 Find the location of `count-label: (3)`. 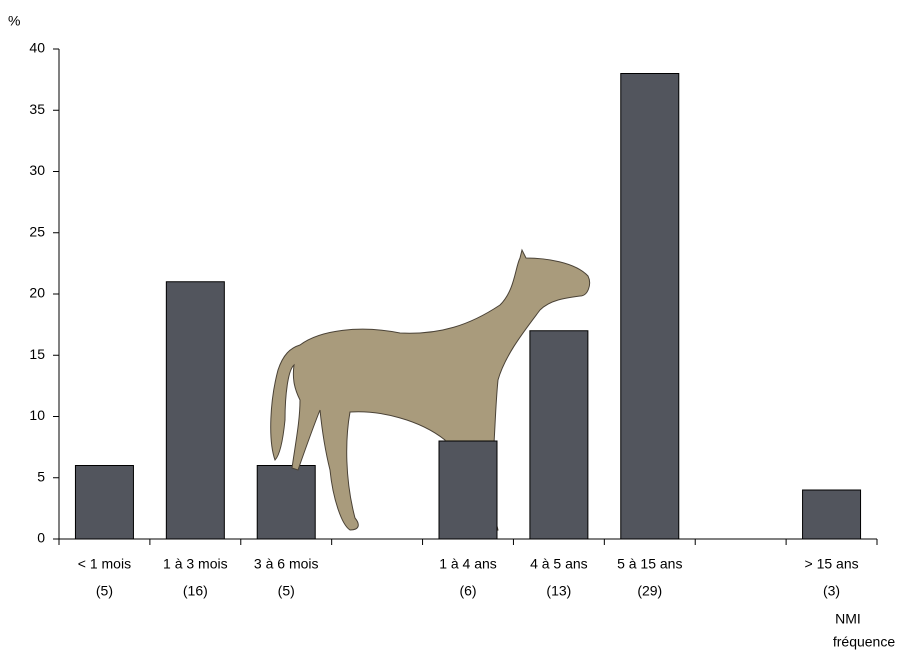

count-label: (3) is located at coordinates (831, 591).